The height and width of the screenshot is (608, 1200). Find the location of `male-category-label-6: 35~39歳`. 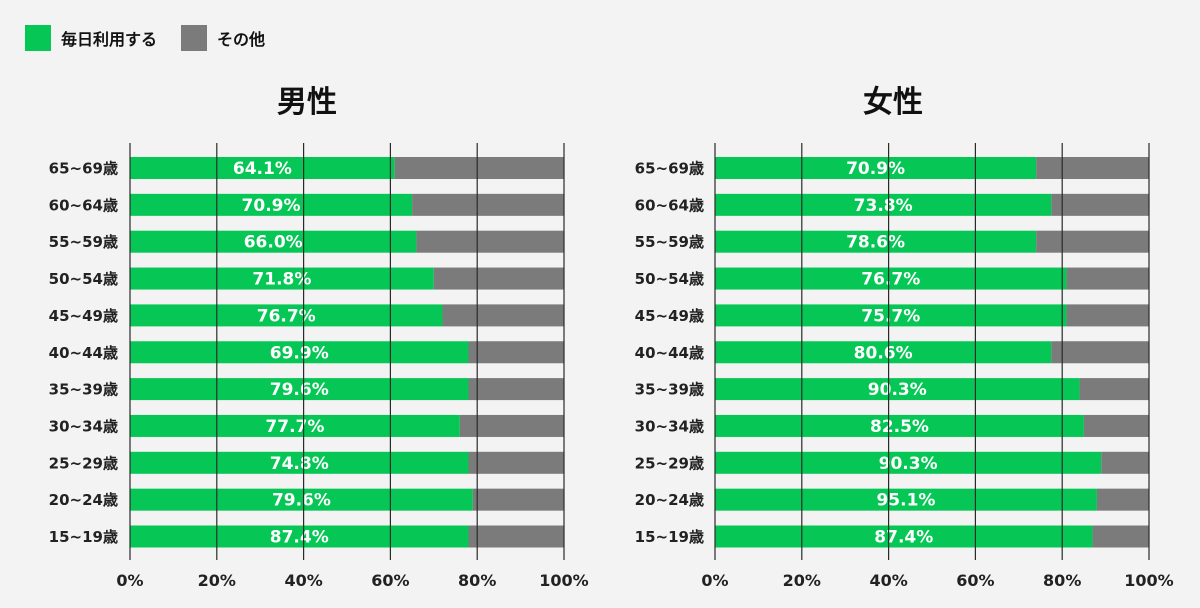

male-category-label-6: 35~39歳 is located at coordinates (83, 390).